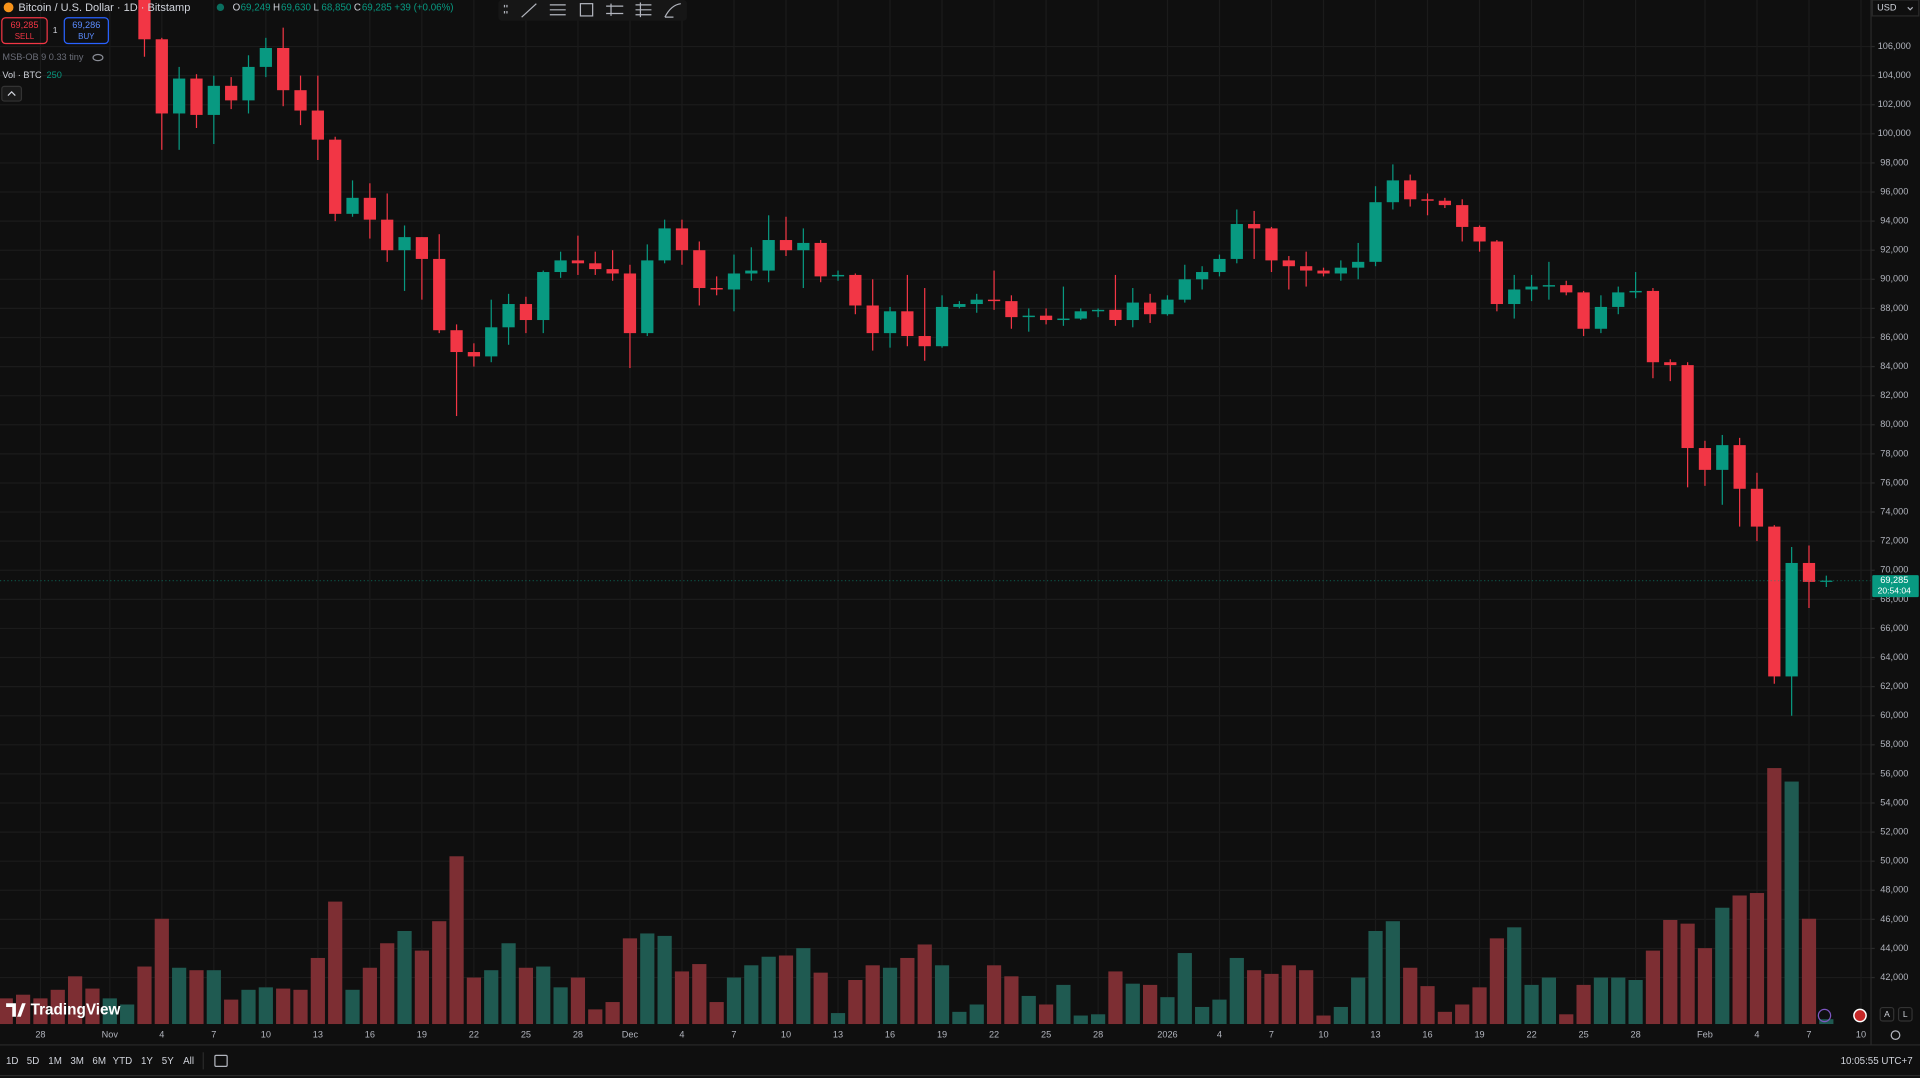 The image size is (1920, 1078). I want to click on range-button: 3M, so click(77, 1061).